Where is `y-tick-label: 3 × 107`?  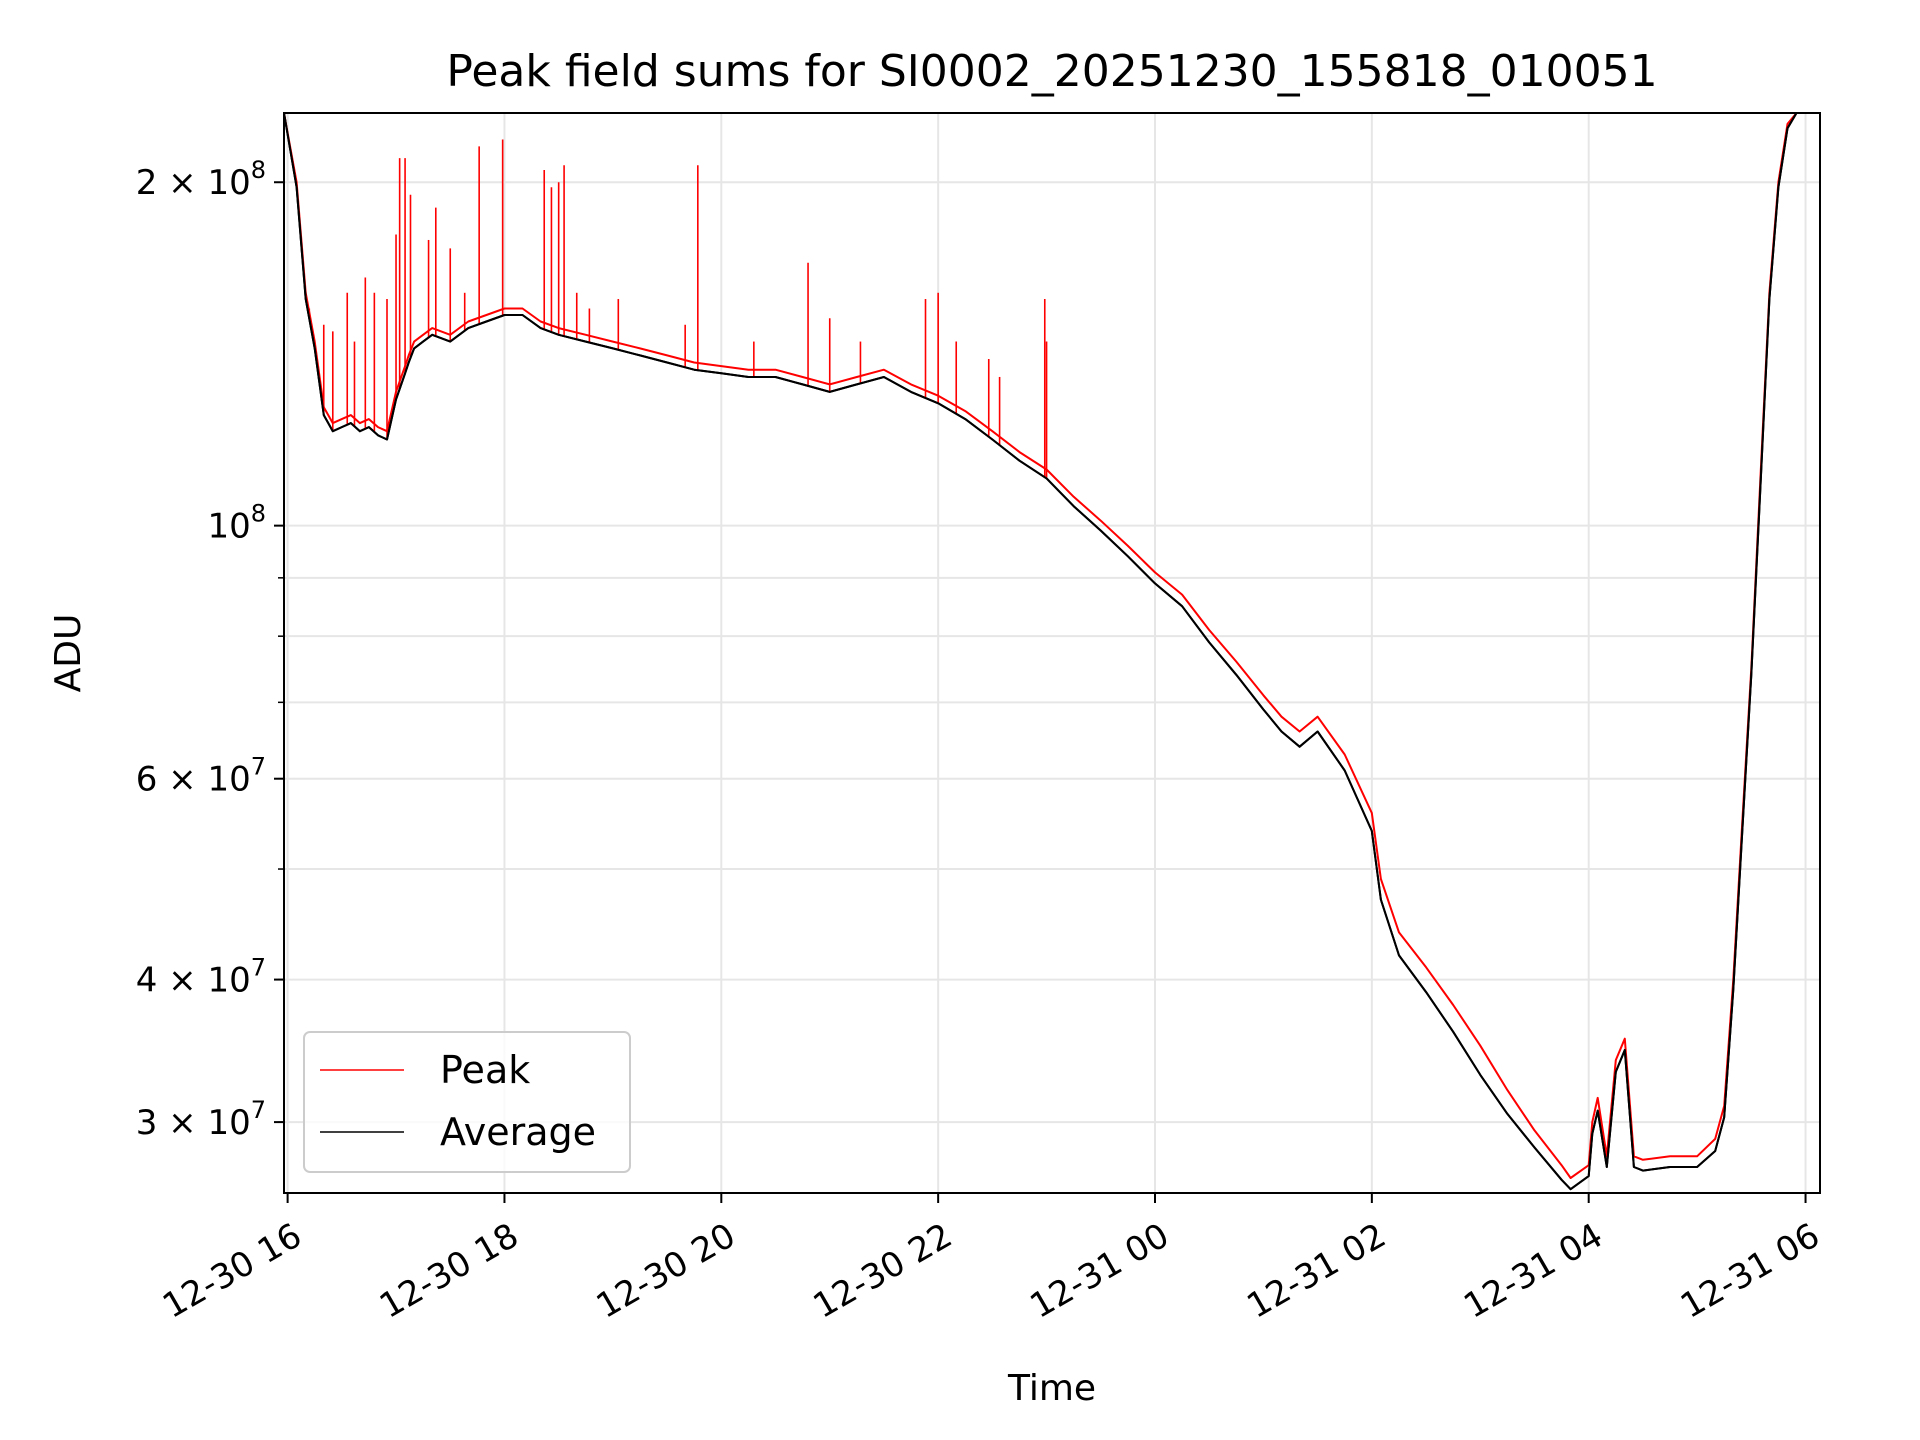
y-tick-label: 3 × 107 is located at coordinates (201, 1119).